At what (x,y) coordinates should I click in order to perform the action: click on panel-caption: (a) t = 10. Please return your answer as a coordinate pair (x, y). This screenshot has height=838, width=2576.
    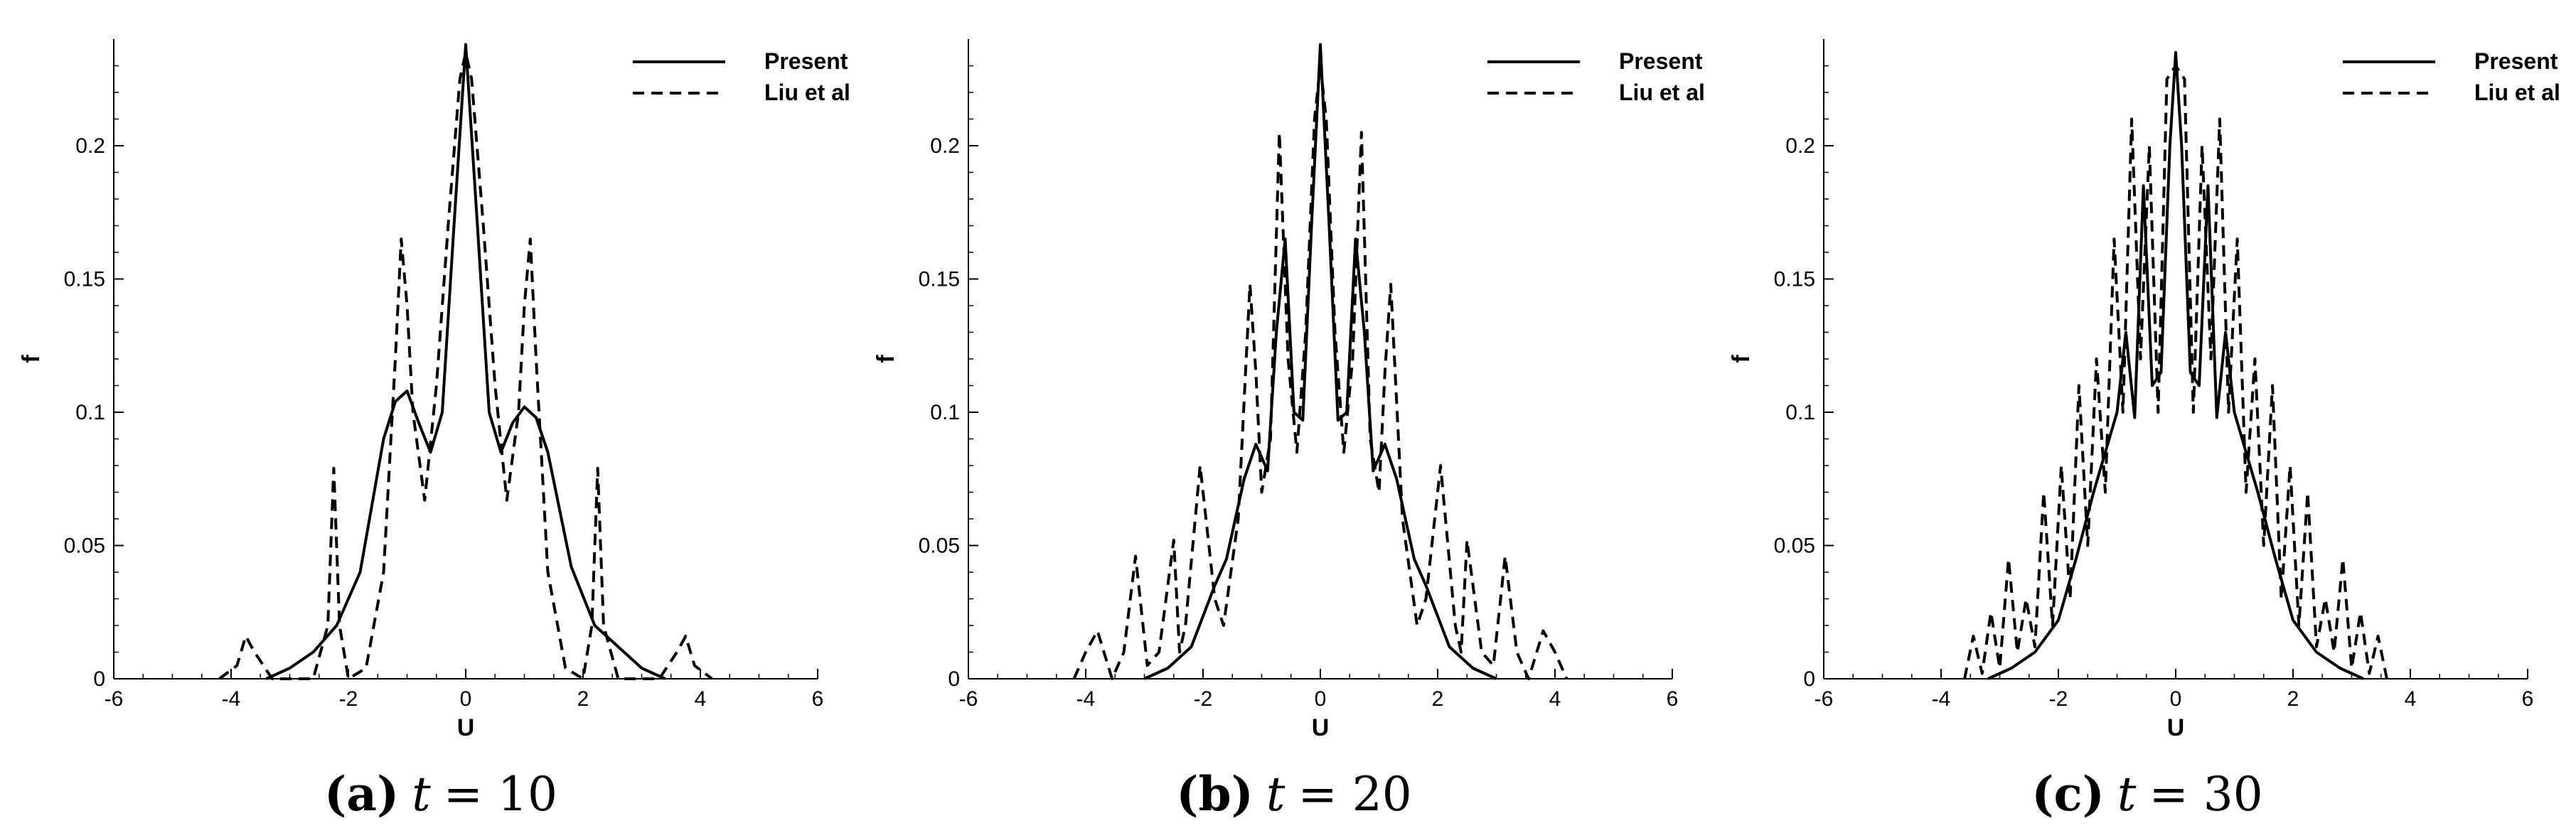
    Looking at the image, I should click on (441, 794).